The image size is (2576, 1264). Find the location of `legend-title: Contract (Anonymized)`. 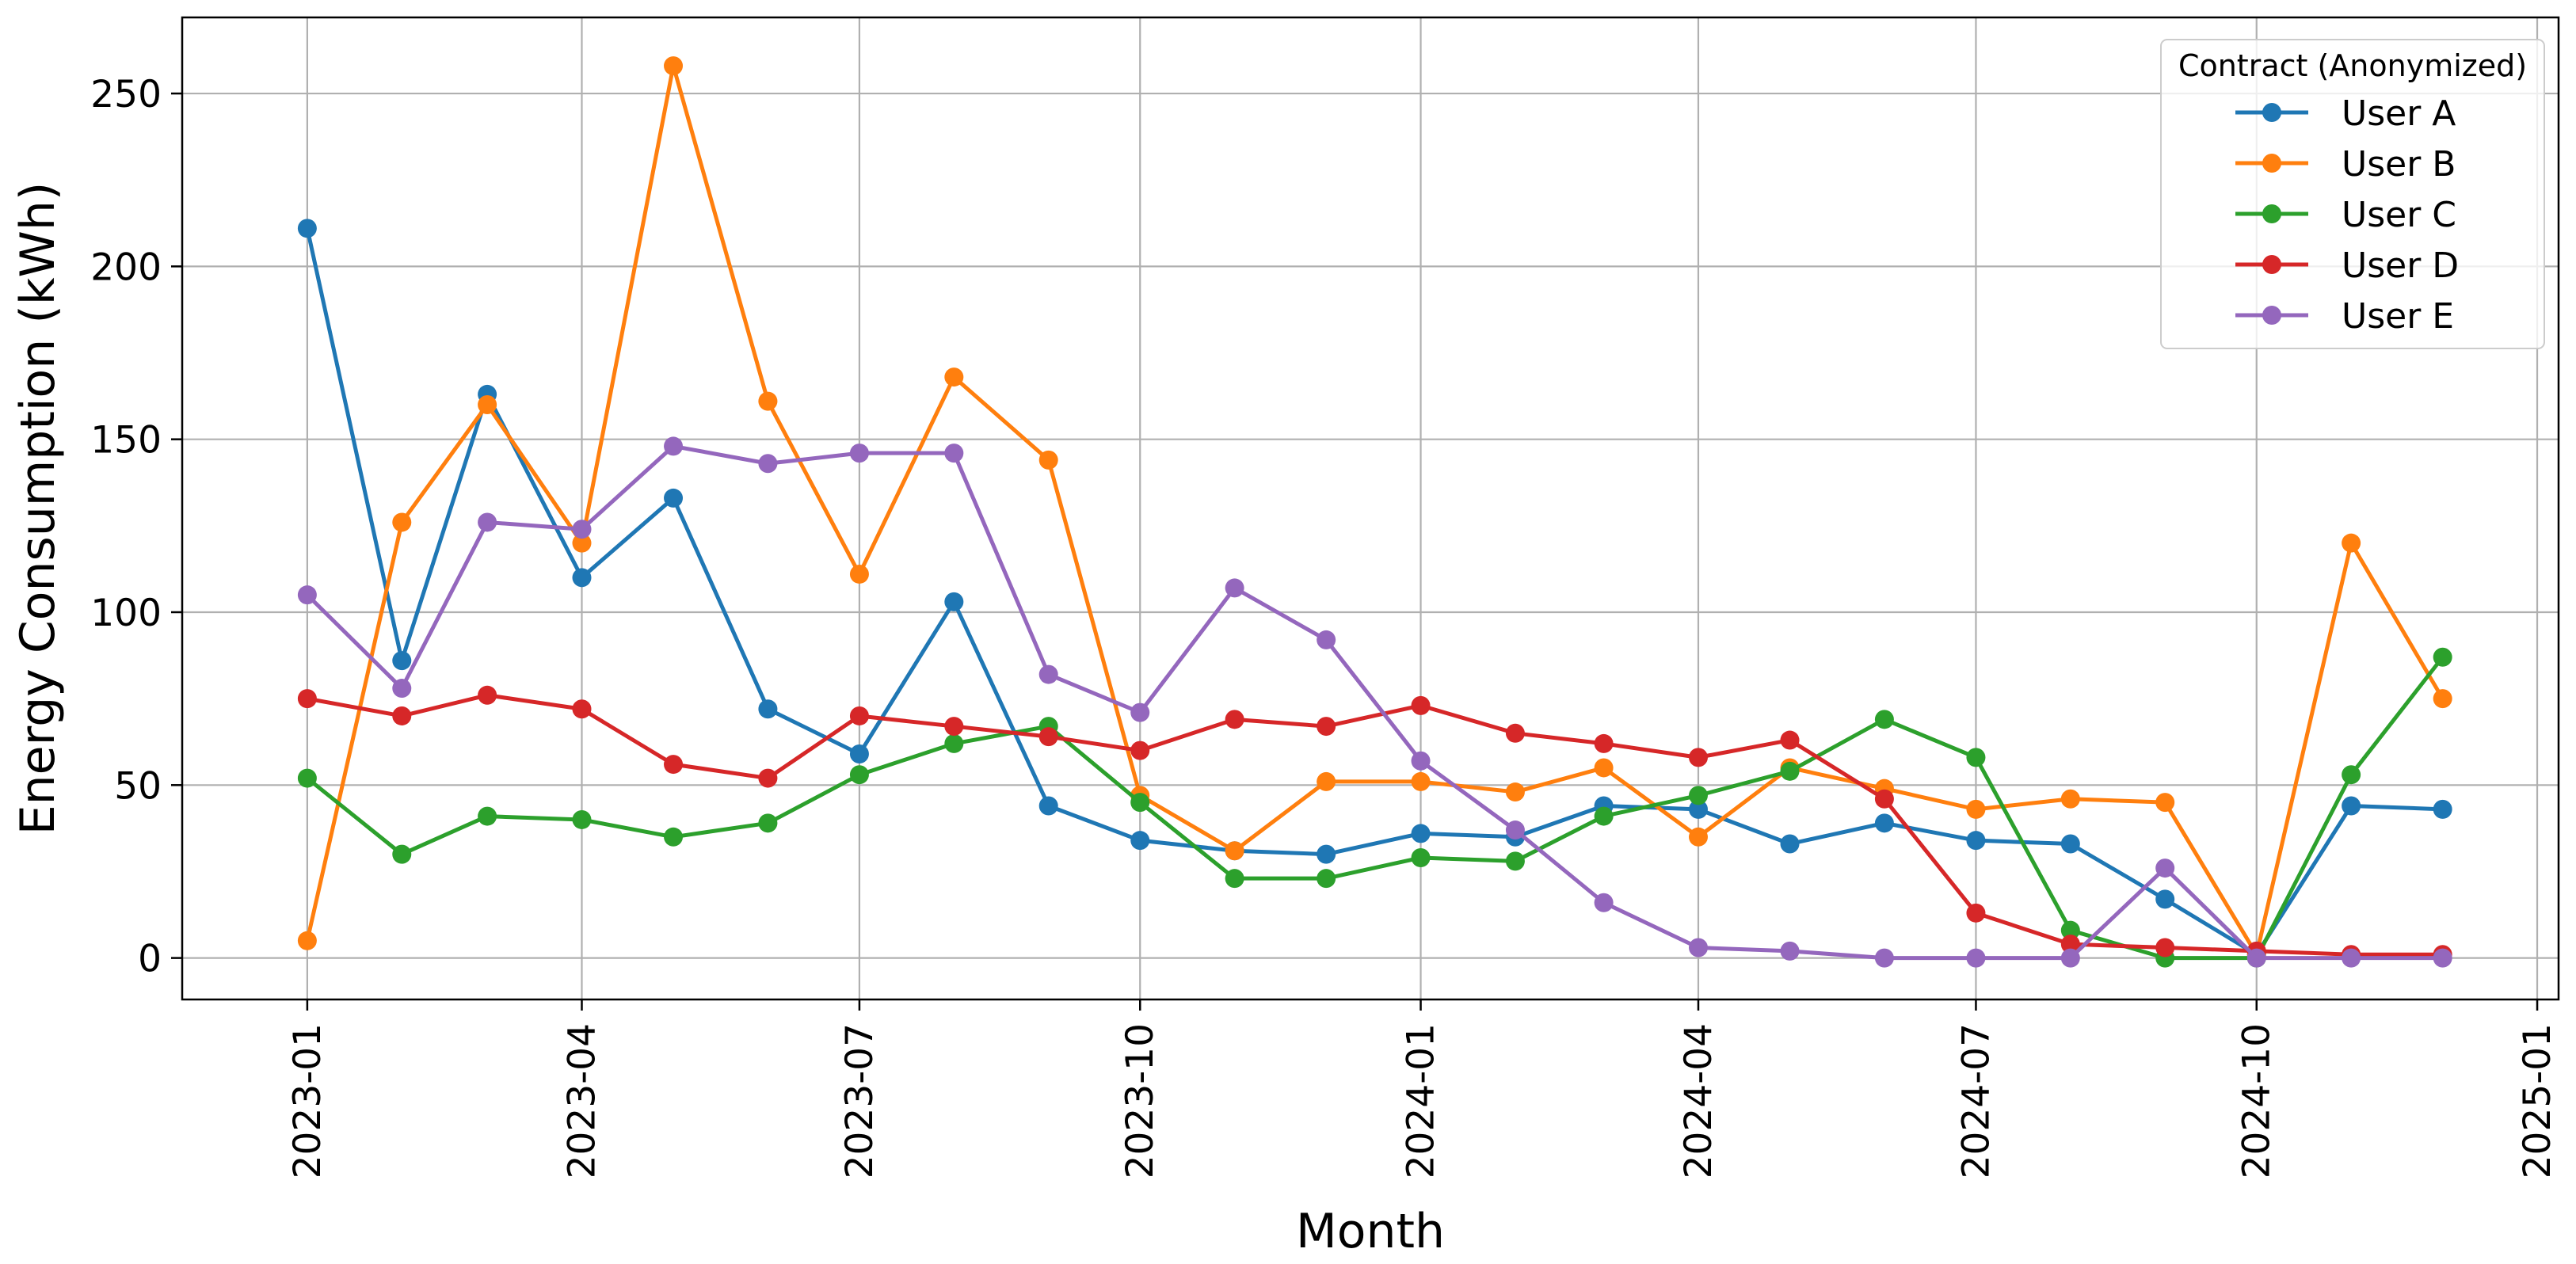

legend-title: Contract (Anonymized) is located at coordinates (2352, 65).